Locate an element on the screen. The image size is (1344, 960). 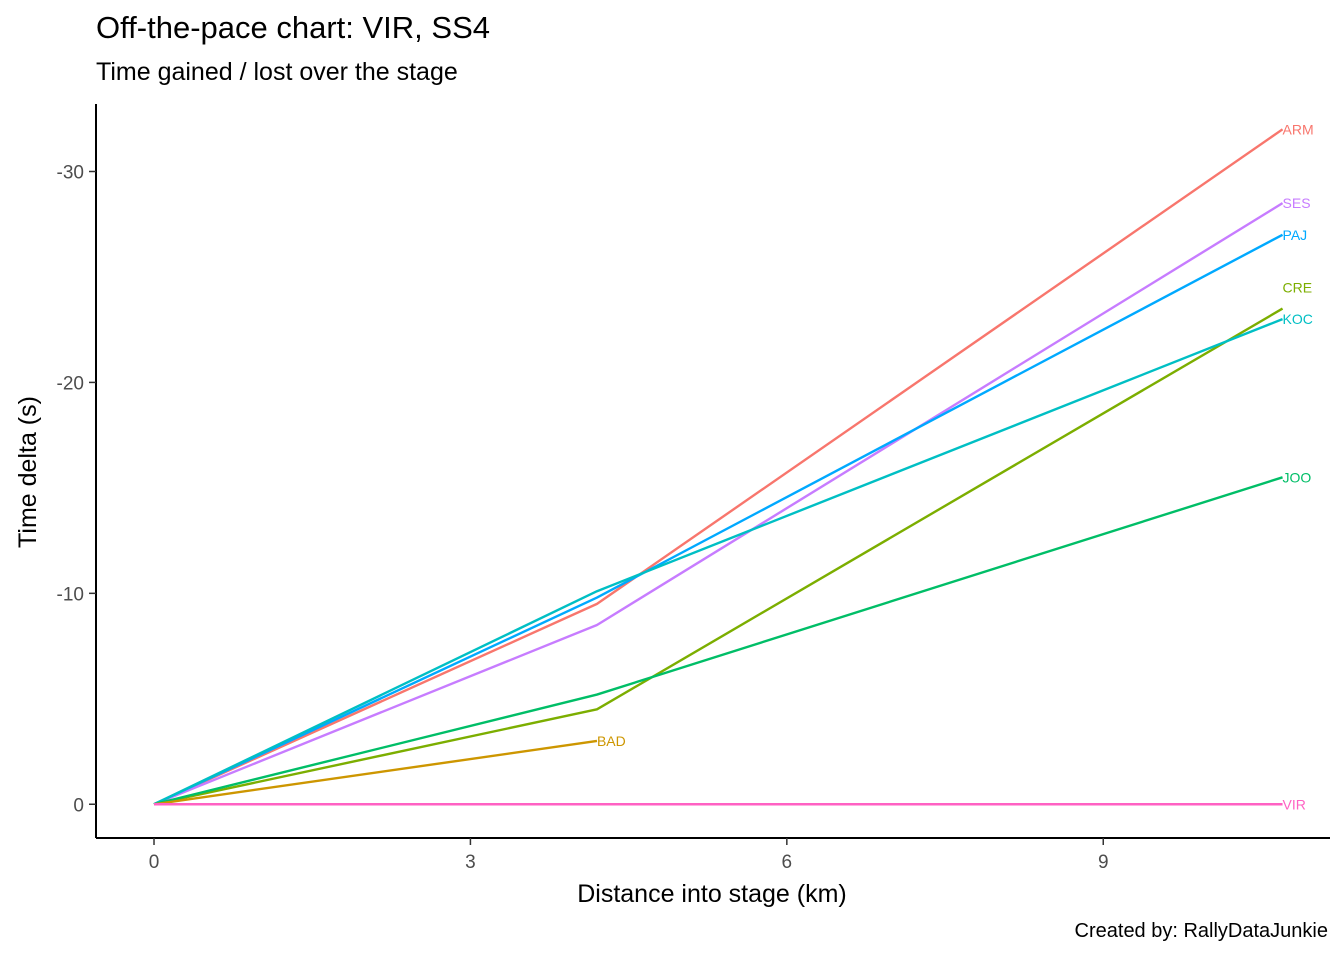
x-tick-label: 9 is located at coordinates (1103, 862).